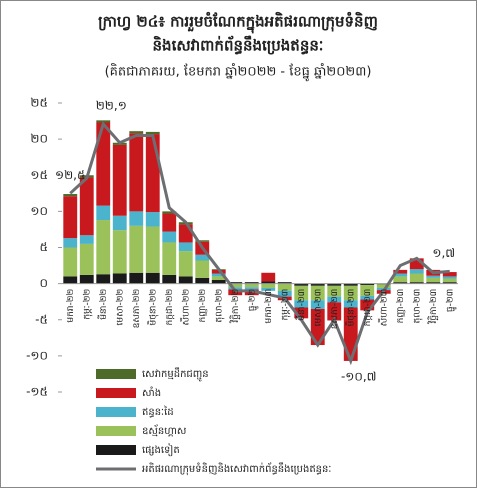 The width and height of the screenshot is (477, 488). I want to click on y-tick-label: ៥, so click(44, 247).